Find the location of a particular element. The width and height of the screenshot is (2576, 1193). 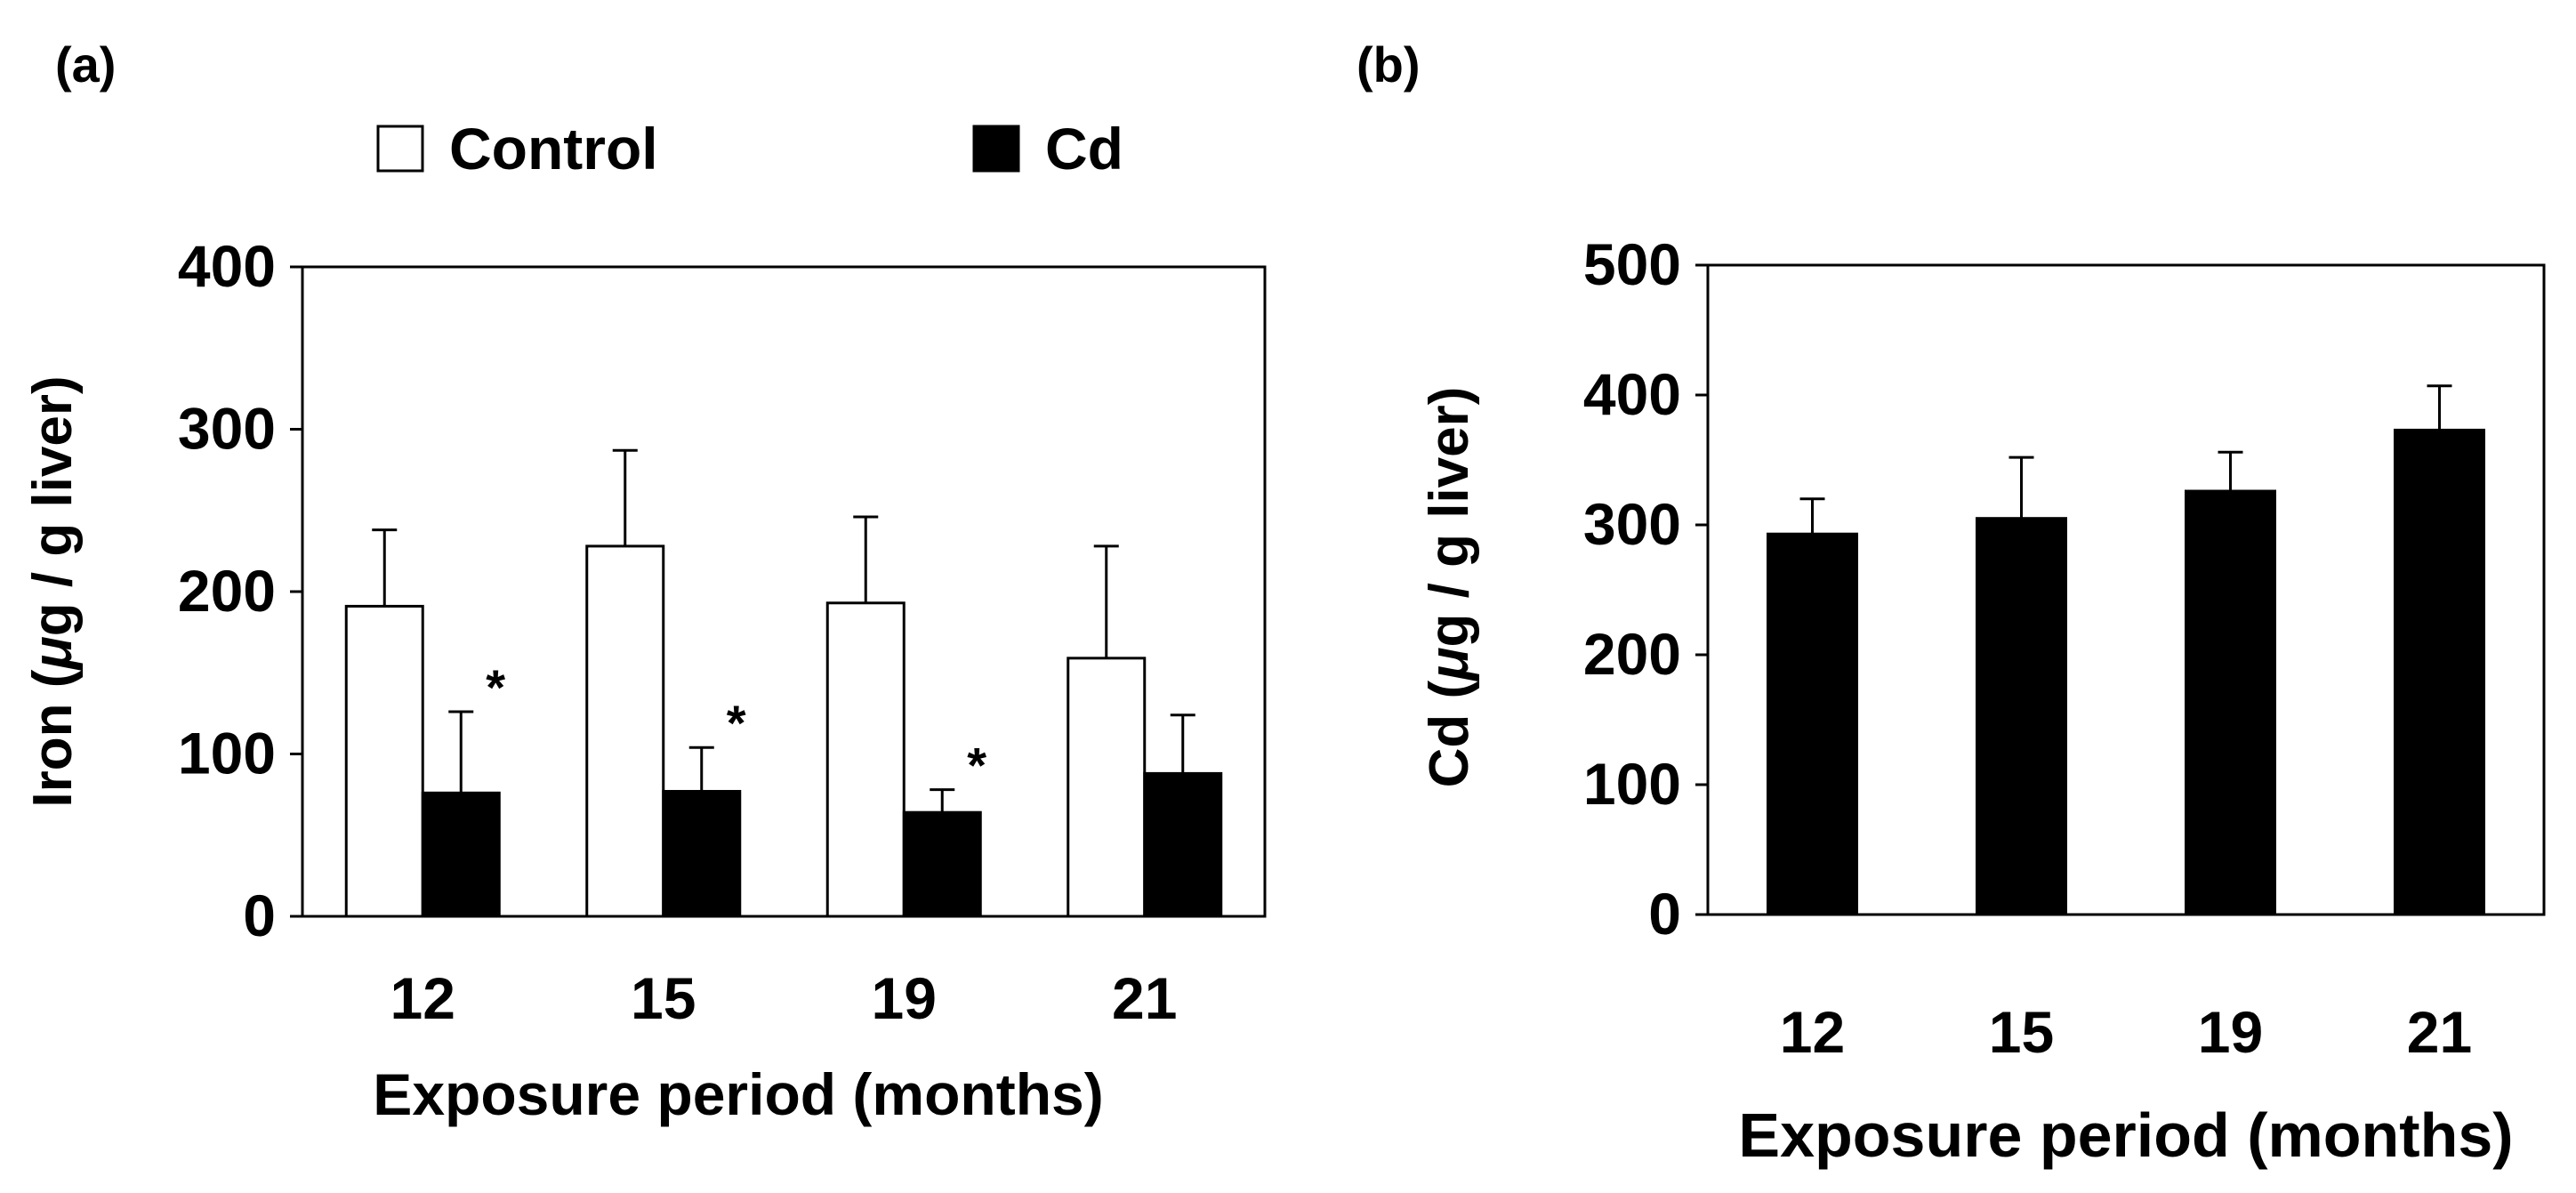

y-axis-ticks-a: 0 100 200 300 400 is located at coordinates (240, 590).